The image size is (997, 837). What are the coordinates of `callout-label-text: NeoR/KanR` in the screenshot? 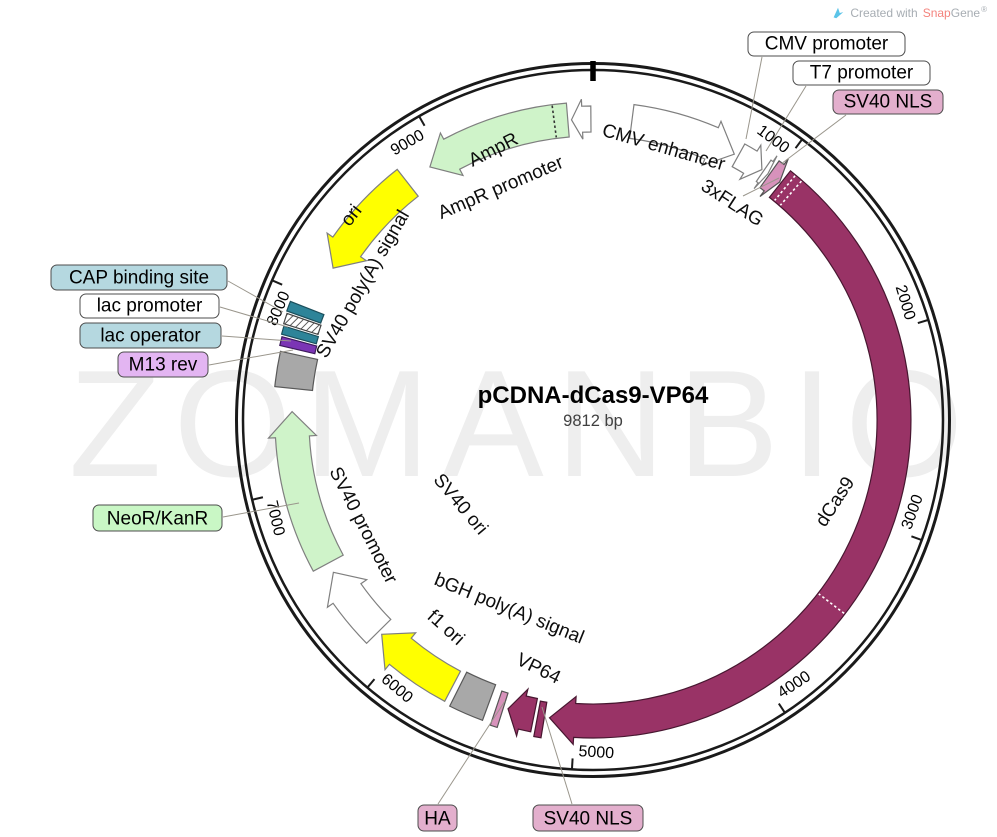 It's located at (157, 519).